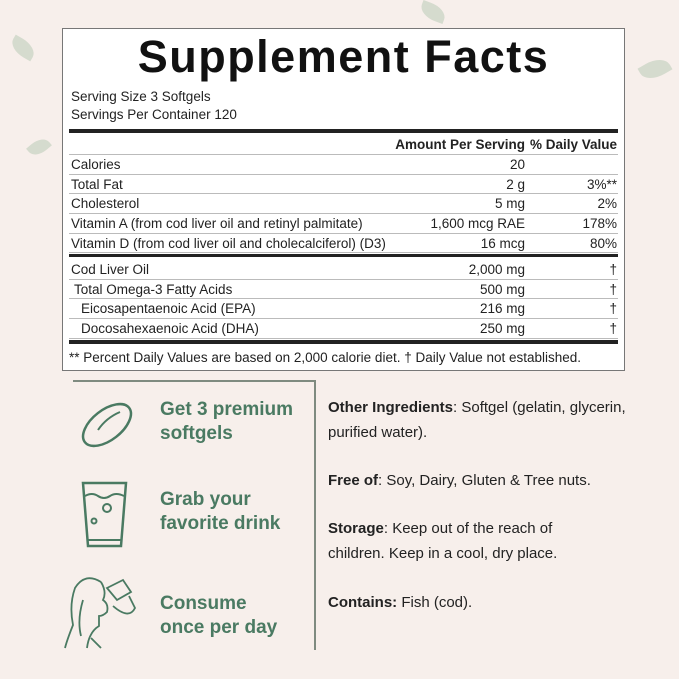 Image resolution: width=679 pixels, height=679 pixels. Describe the element at coordinates (343, 204) in the screenshot. I see `nutrient-row: Cholesterol 5 mg 2%` at that location.